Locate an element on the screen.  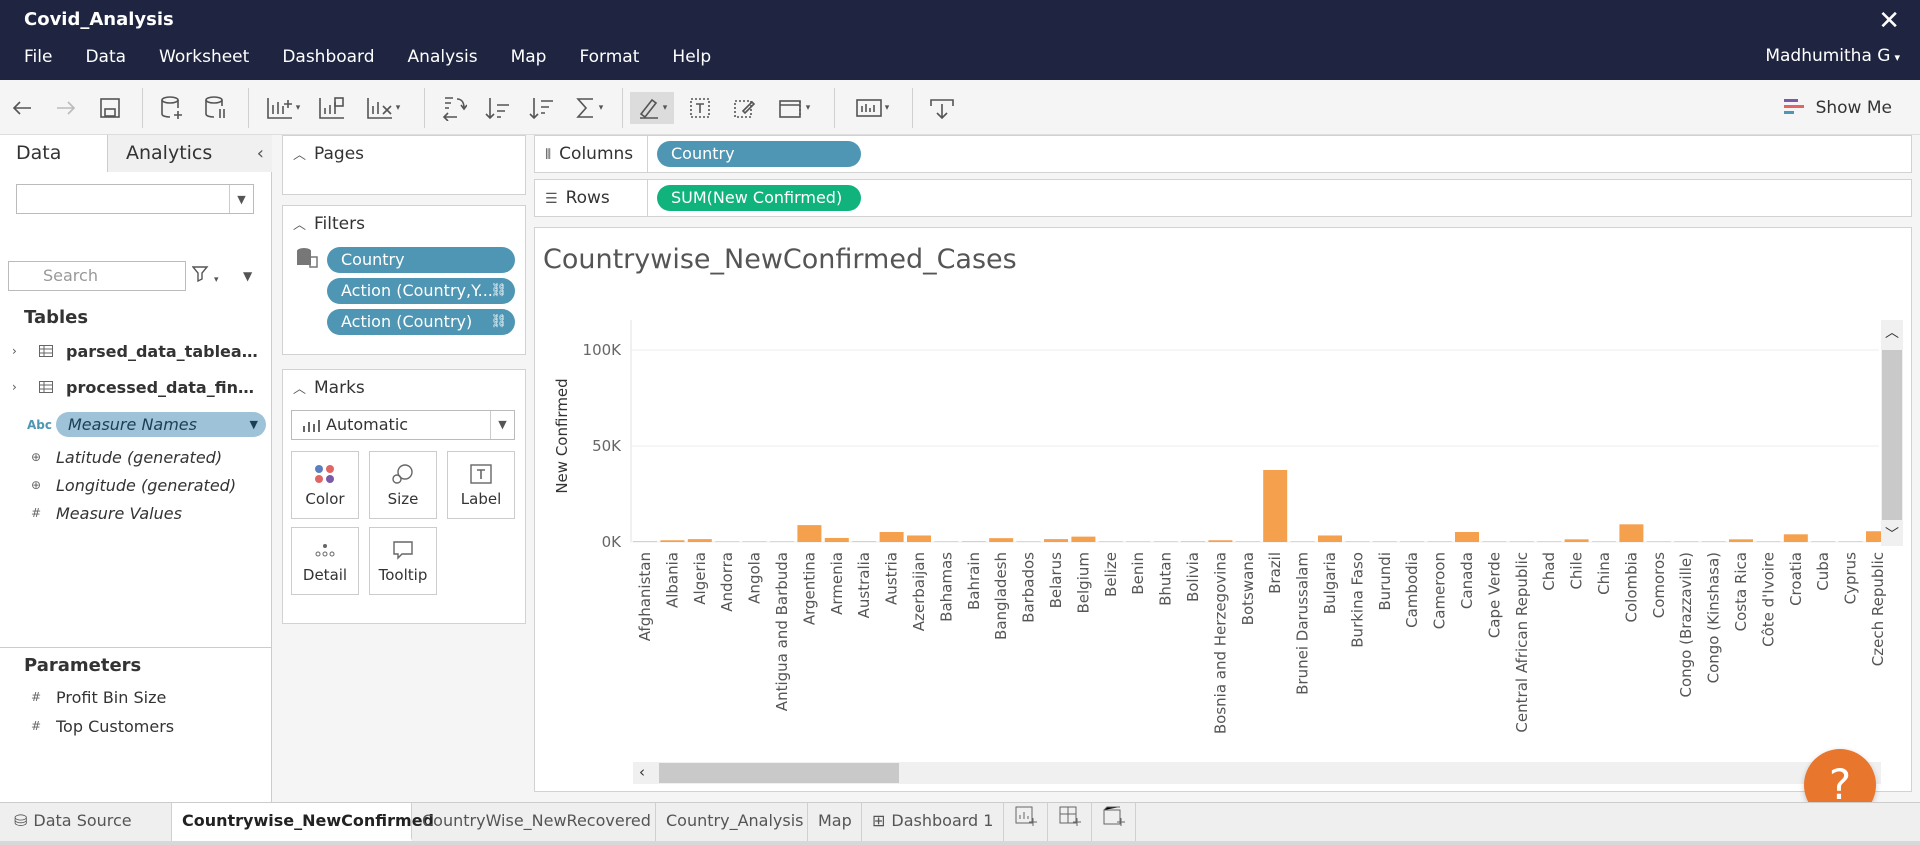
new-data-source-icon is located at coordinates (172, 108).